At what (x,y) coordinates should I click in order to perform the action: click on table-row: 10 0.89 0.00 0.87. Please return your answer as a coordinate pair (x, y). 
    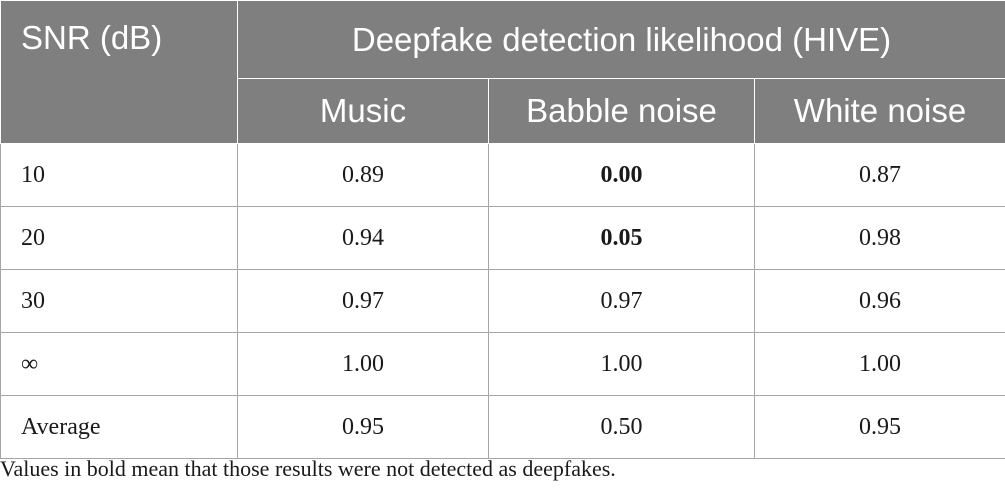
    Looking at the image, I should click on (502, 175).